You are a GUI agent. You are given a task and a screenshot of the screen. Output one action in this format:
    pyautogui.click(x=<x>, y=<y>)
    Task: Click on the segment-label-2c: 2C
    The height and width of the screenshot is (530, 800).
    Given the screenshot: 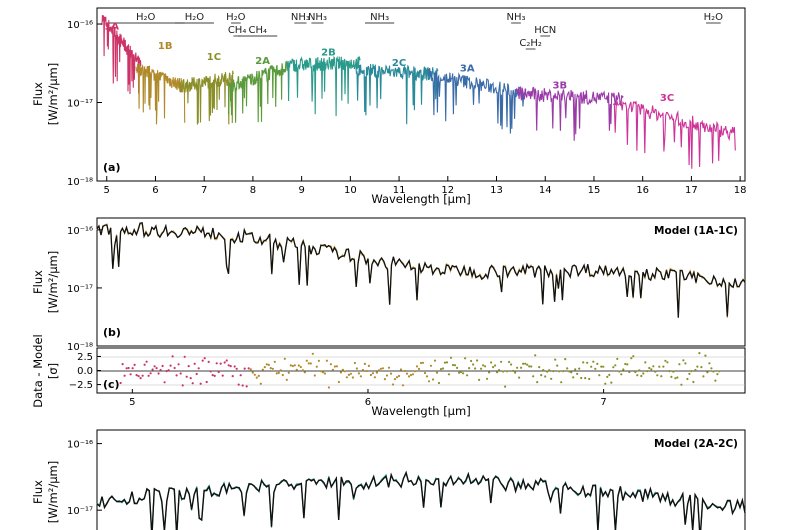 What is the action you would take?
    pyautogui.click(x=399, y=63)
    